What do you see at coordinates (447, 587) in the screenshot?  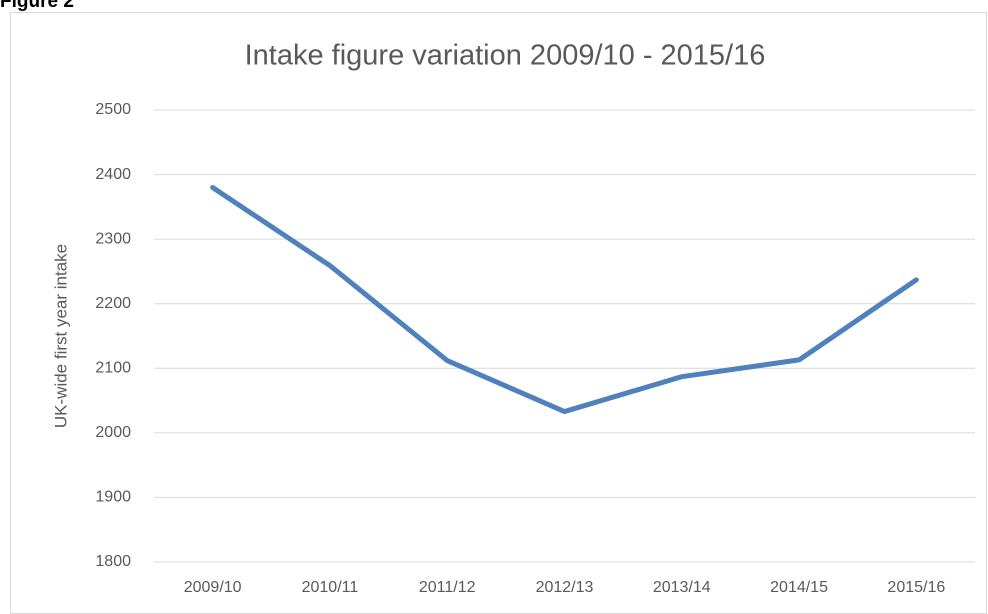 I see `x-tick-label: 2011/12` at bounding box center [447, 587].